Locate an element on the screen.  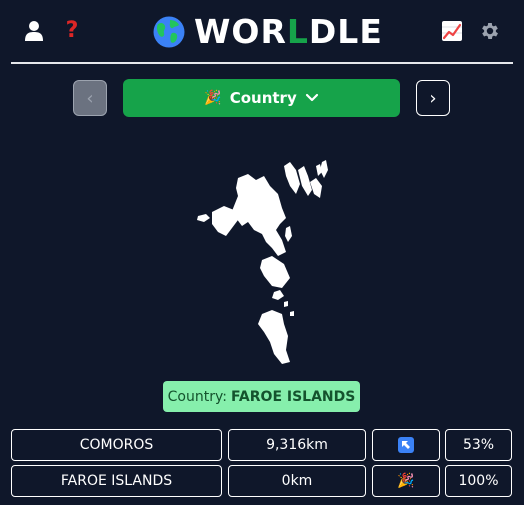
guess-direction is located at coordinates (406, 445).